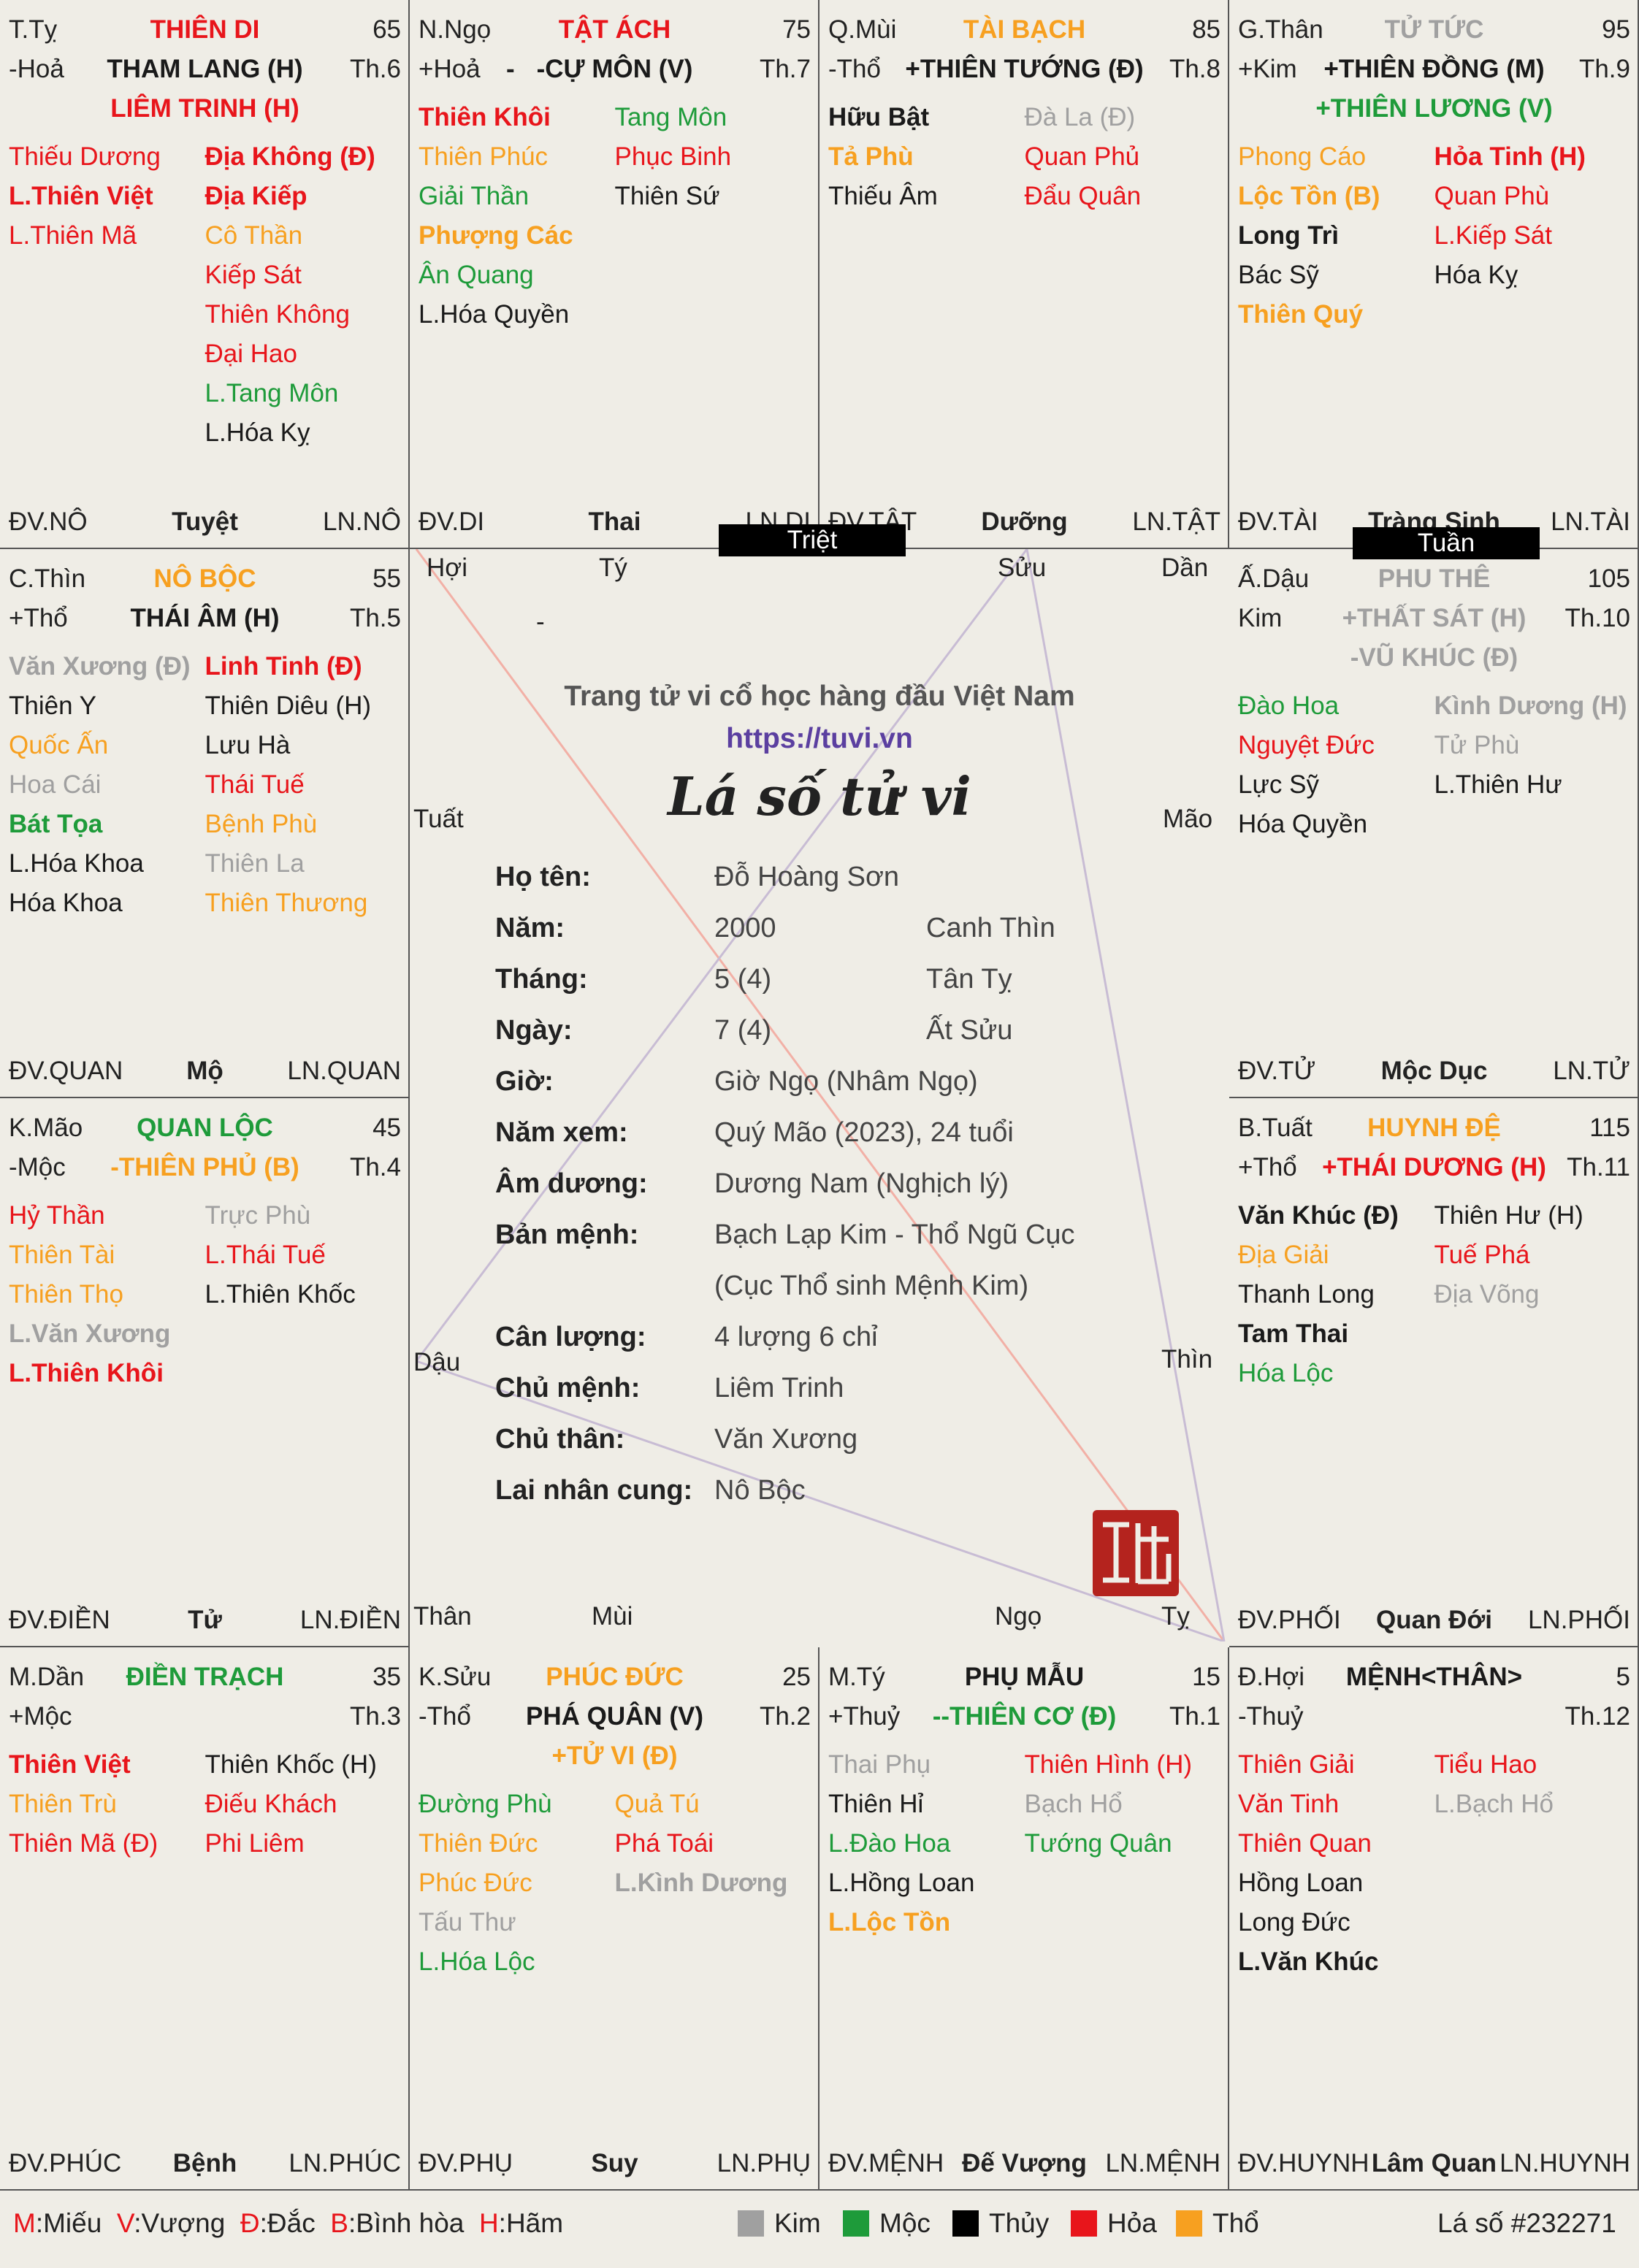 The height and width of the screenshot is (2268, 1639). What do you see at coordinates (286, 903) in the screenshot?
I see `star-item: Thiên Thương` at bounding box center [286, 903].